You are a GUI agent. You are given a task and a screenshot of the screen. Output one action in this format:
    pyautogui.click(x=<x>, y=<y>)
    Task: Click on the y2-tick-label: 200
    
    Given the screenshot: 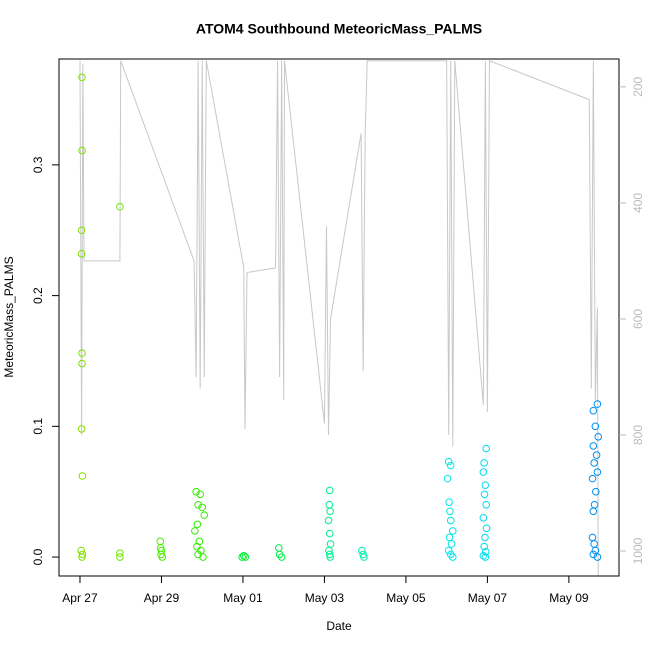 What is the action you would take?
    pyautogui.click(x=638, y=87)
    